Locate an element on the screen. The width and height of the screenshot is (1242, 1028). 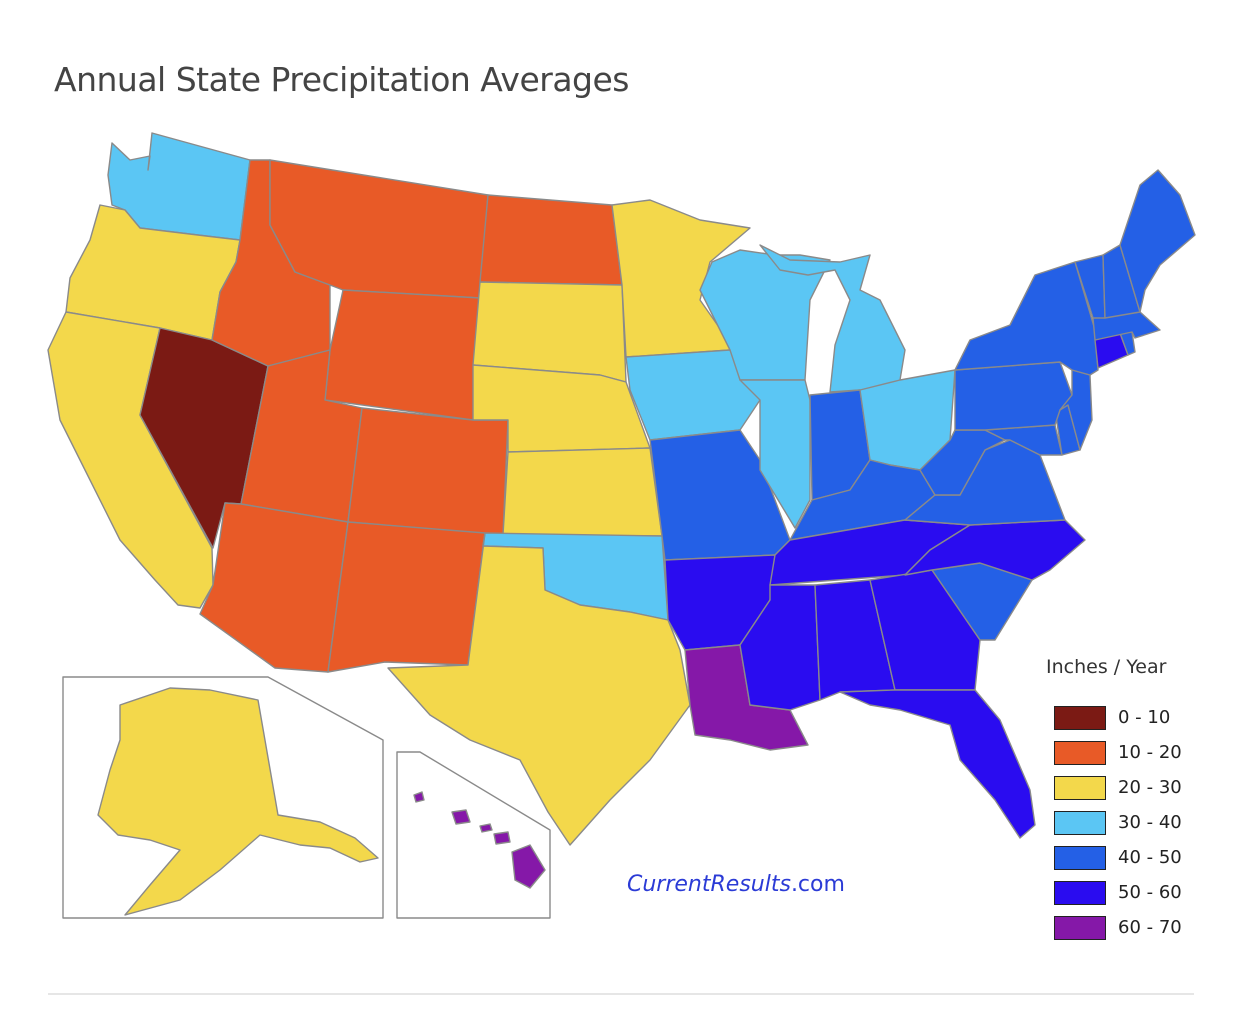
state-north-carolina is located at coordinates (995, 550).